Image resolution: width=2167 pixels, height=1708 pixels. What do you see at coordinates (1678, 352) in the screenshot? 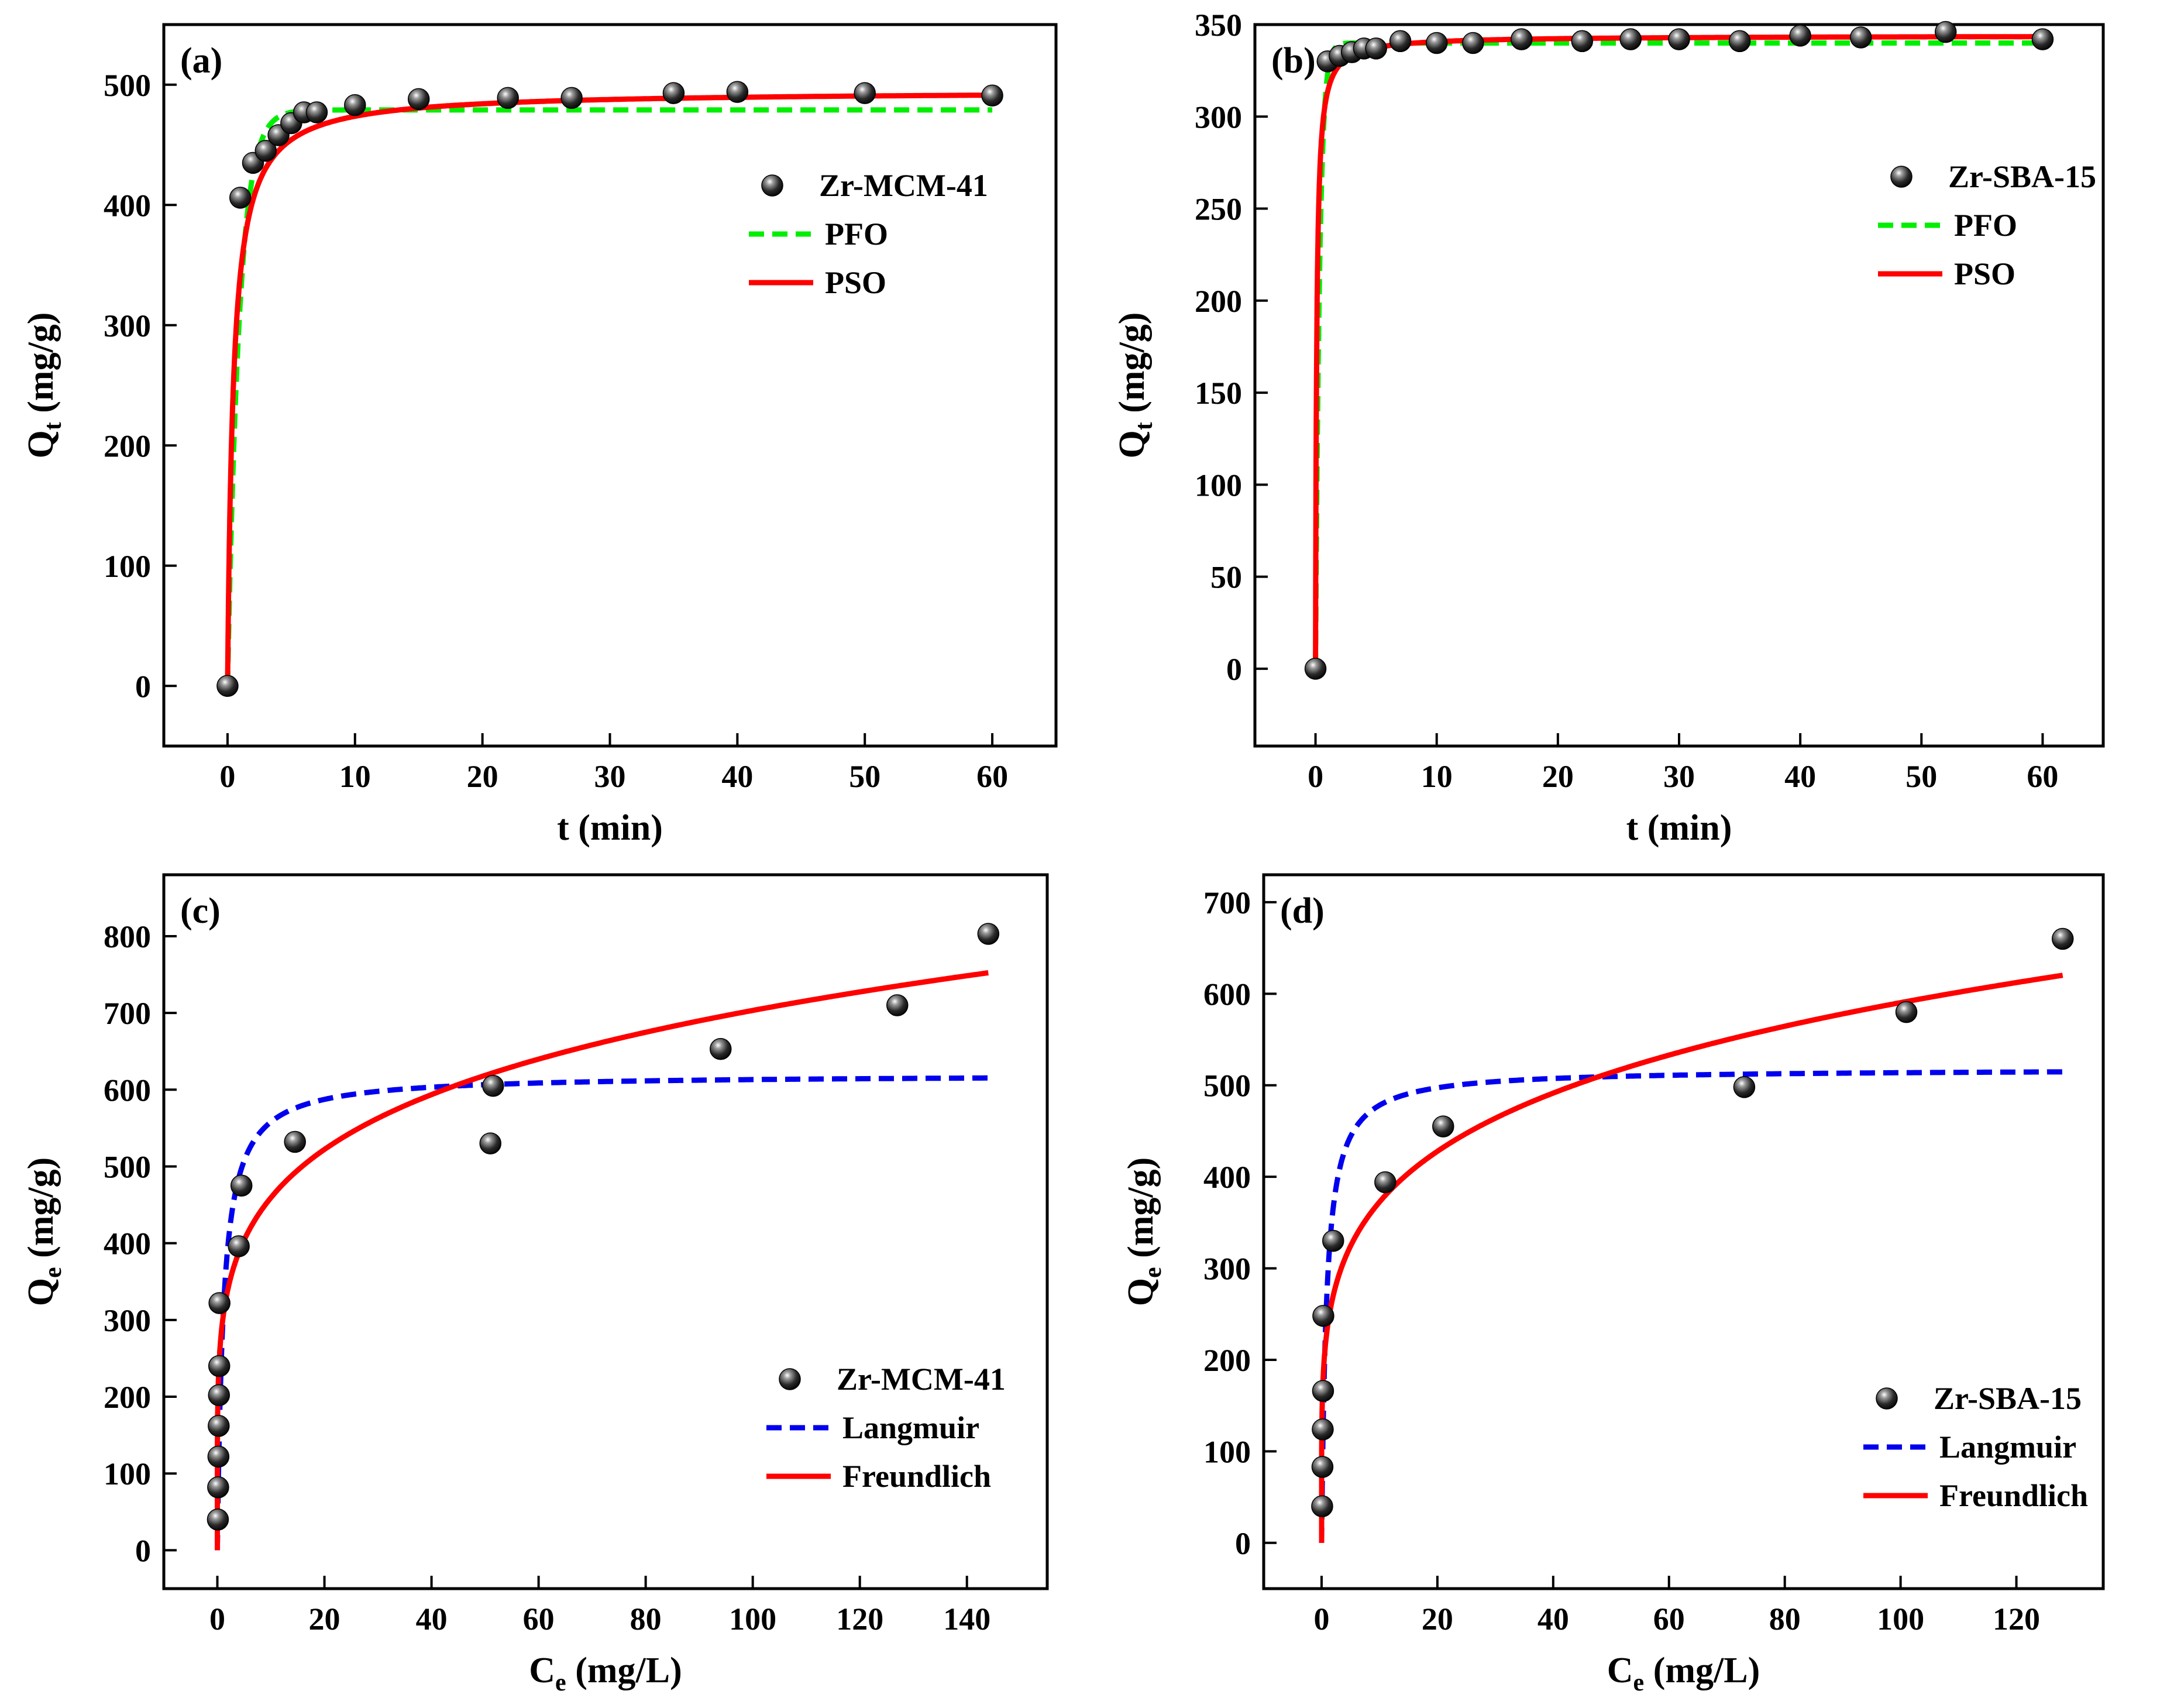
I see `model-curve-pso` at bounding box center [1678, 352].